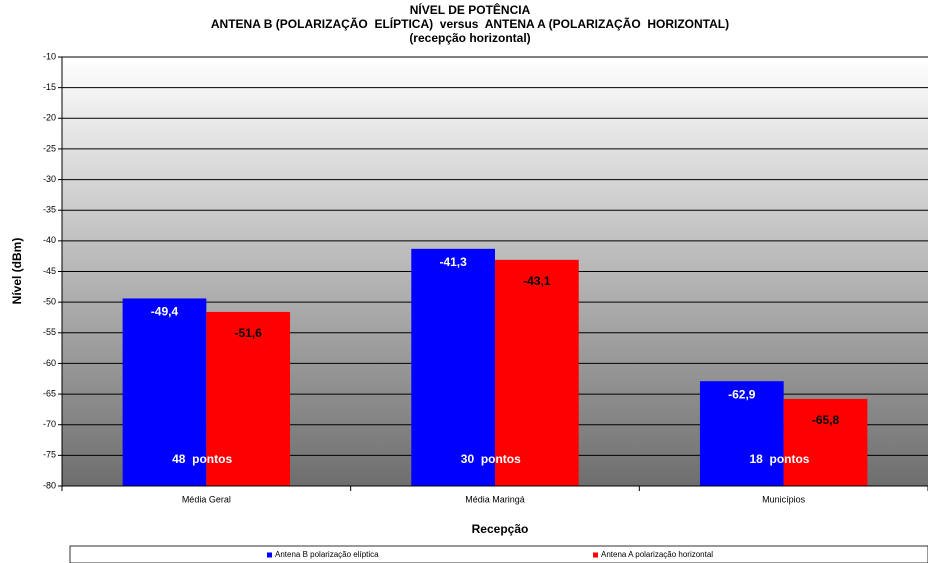  Describe the element at coordinates (49, 148) in the screenshot. I see `y-tick-label: -25` at that location.